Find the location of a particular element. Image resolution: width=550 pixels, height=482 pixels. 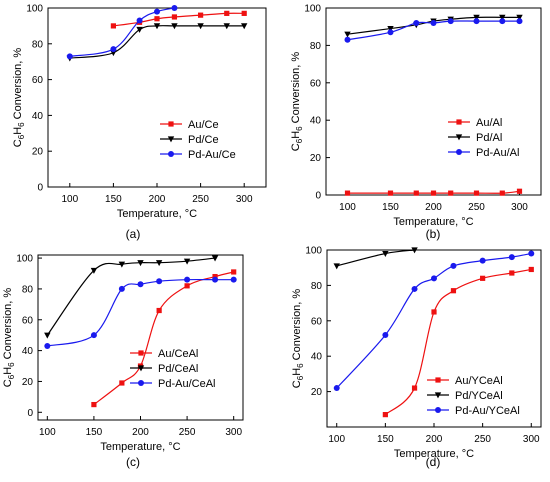

legend-entry: Pd-Au/Al is located at coordinates (497, 153).